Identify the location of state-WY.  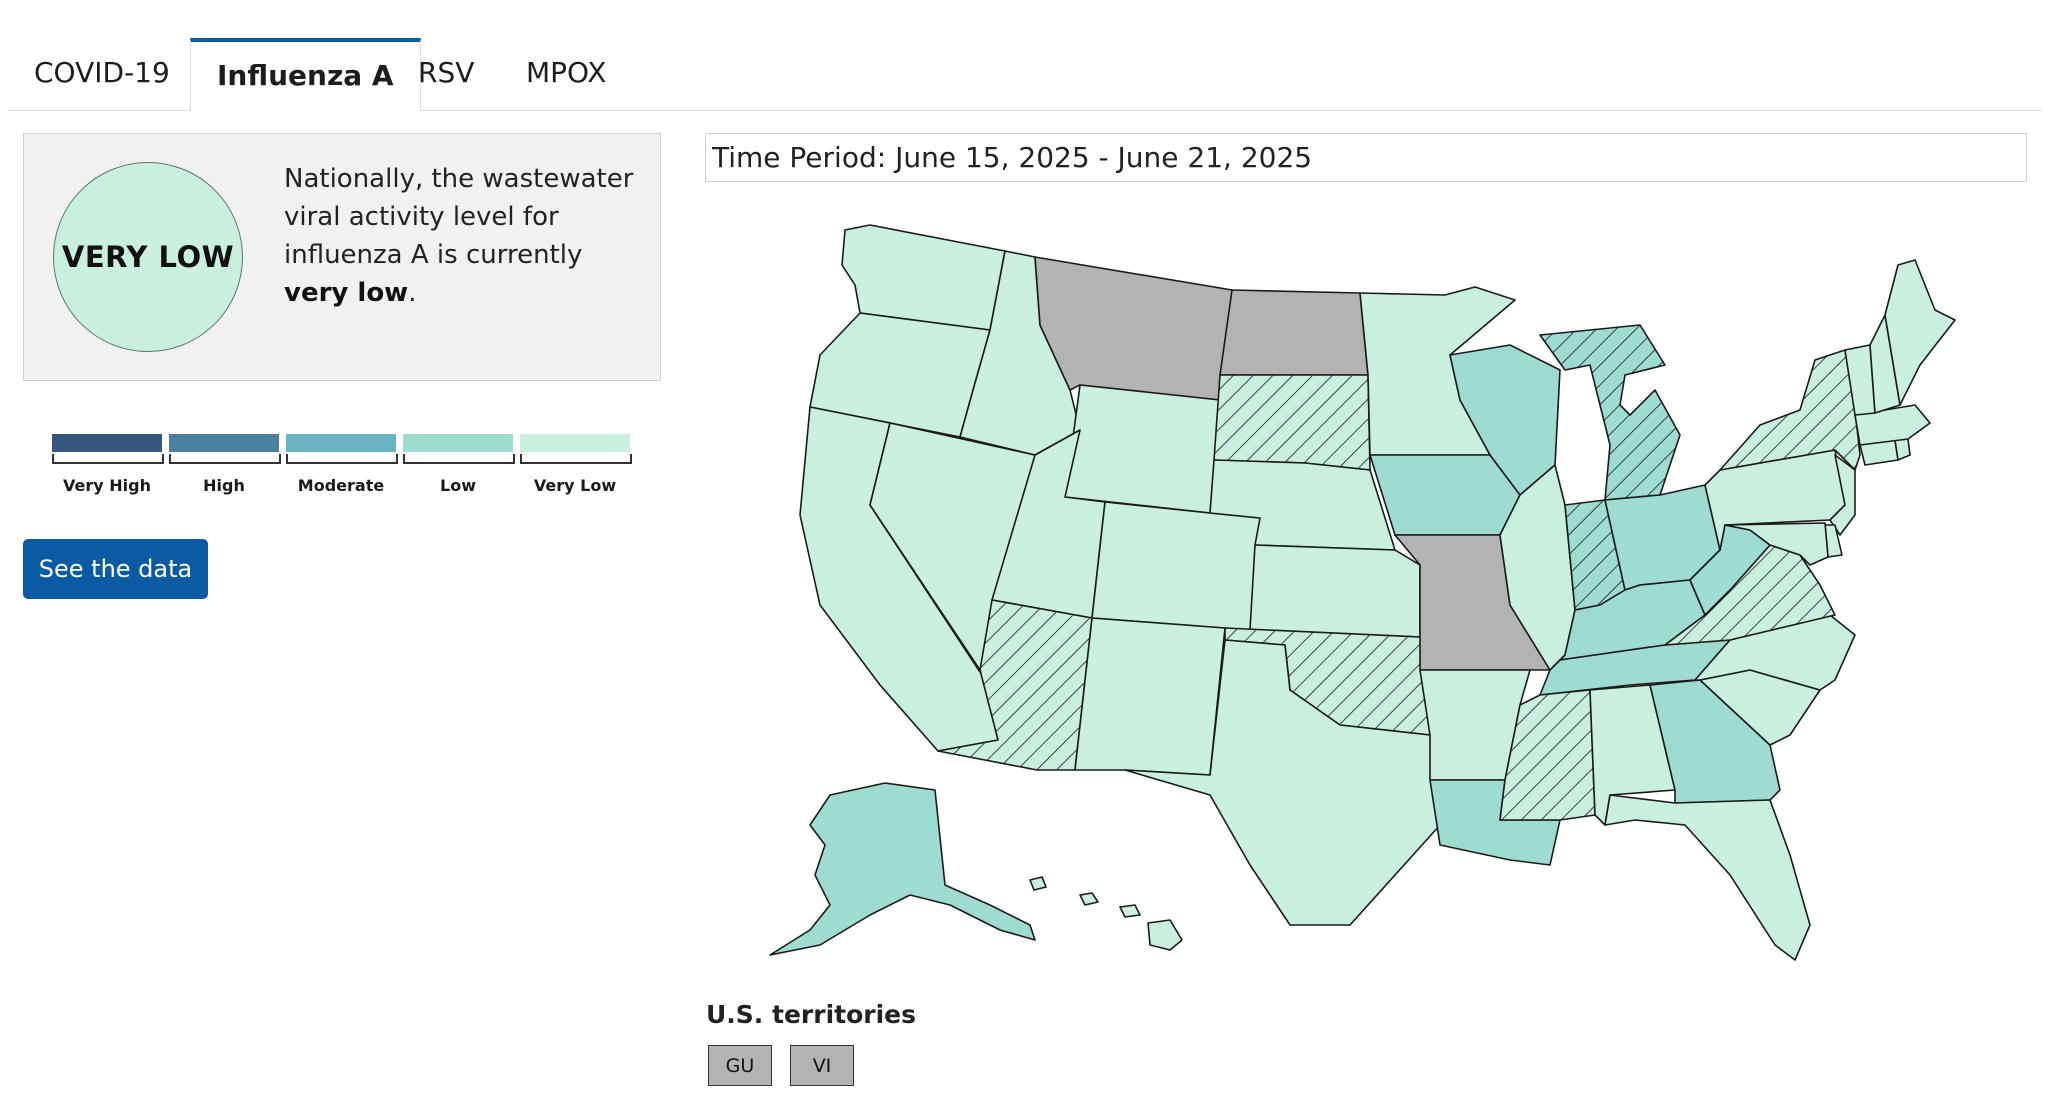
(1142, 449).